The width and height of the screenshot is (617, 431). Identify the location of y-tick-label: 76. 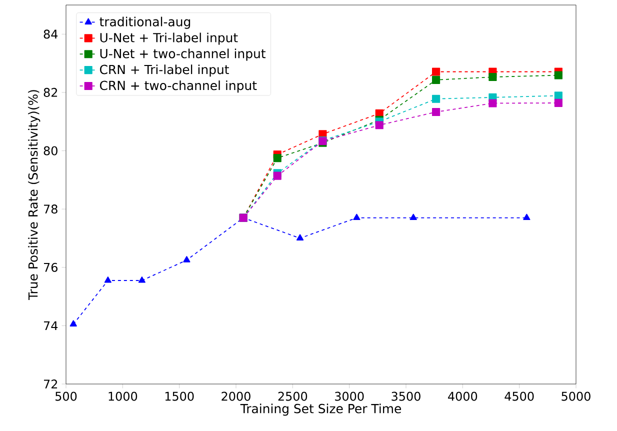
(51, 267).